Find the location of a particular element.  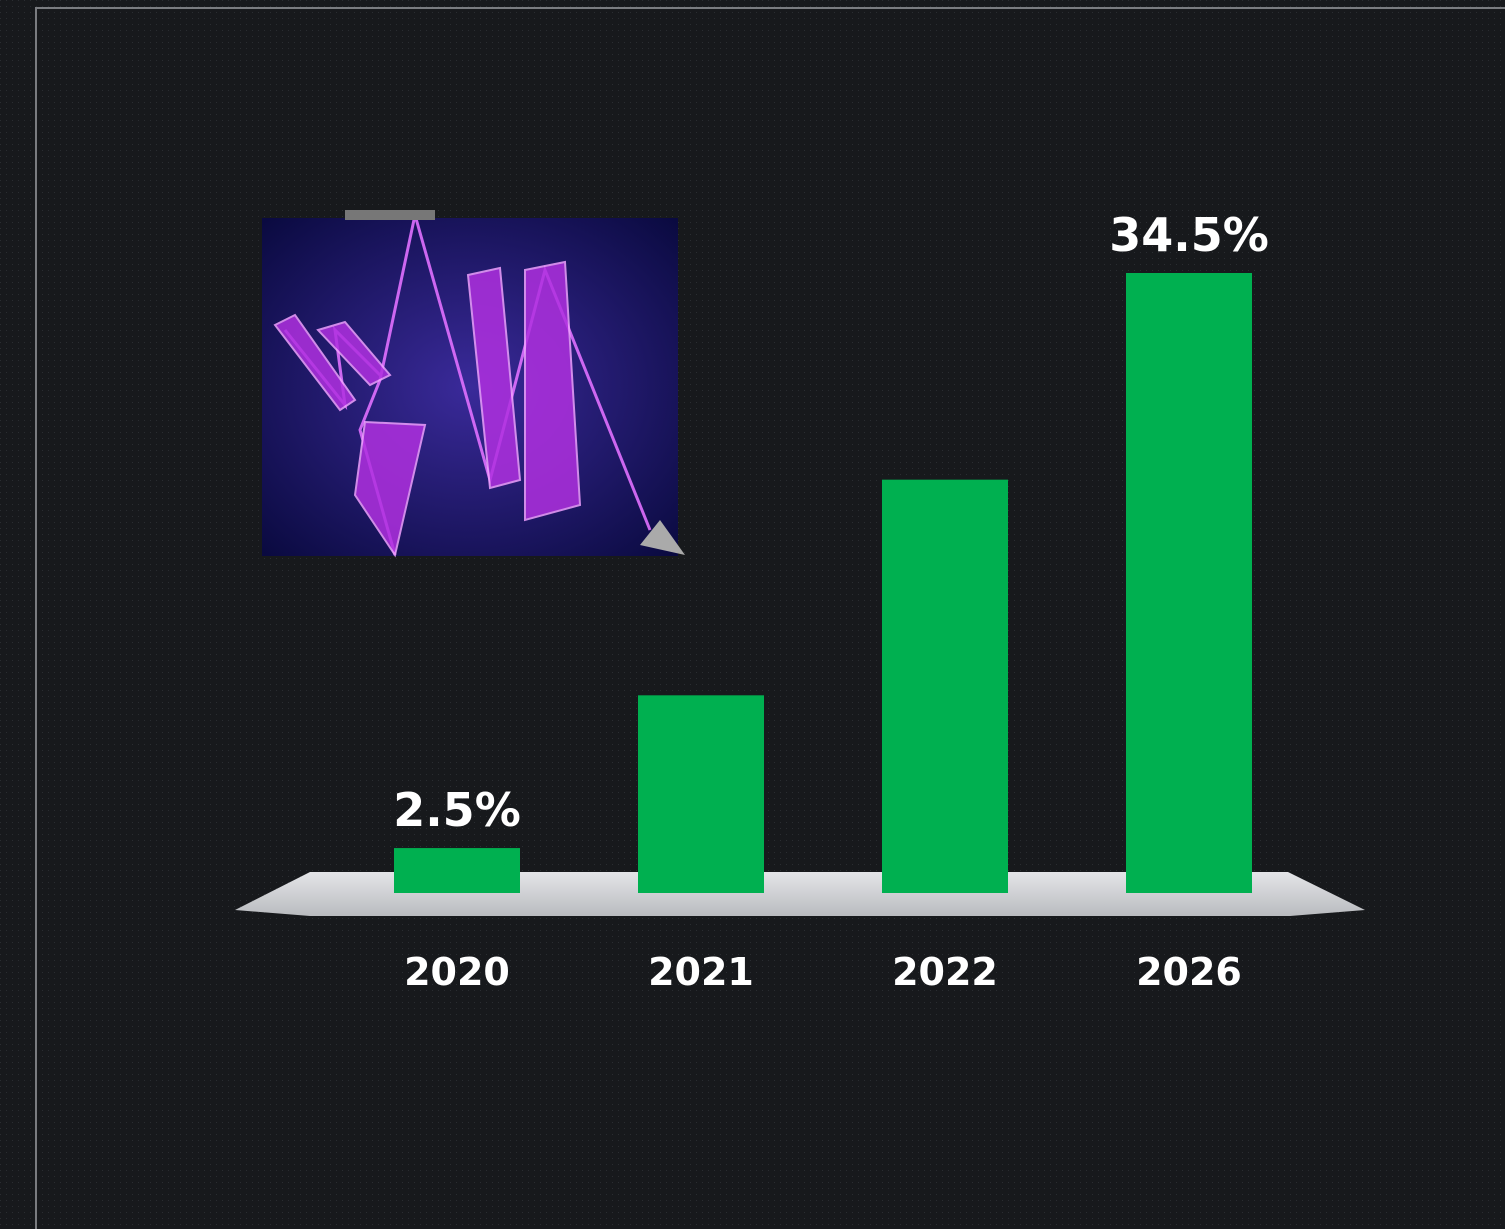

x-tick-label: 2022 is located at coordinates (945, 972).